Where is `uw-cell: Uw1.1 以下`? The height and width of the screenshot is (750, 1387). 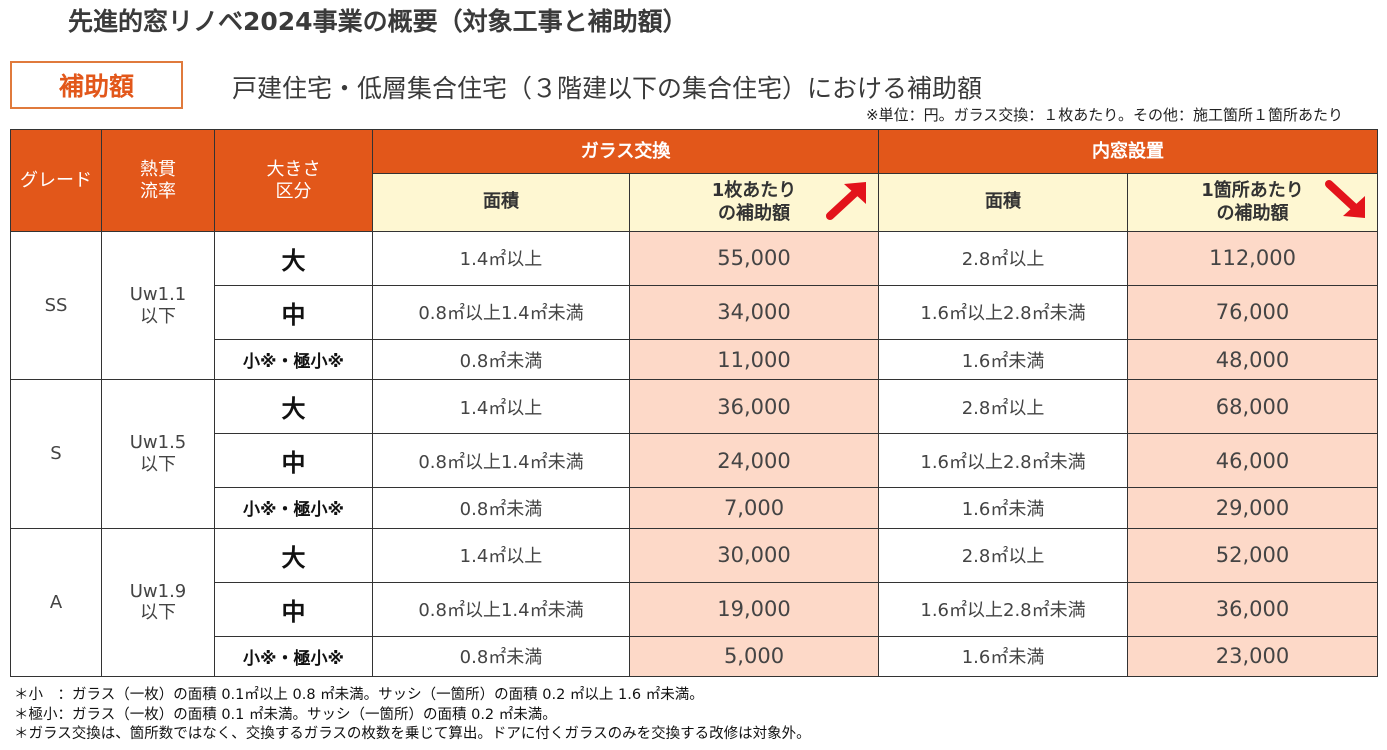
uw-cell: Uw1.1 以下 is located at coordinates (158, 305).